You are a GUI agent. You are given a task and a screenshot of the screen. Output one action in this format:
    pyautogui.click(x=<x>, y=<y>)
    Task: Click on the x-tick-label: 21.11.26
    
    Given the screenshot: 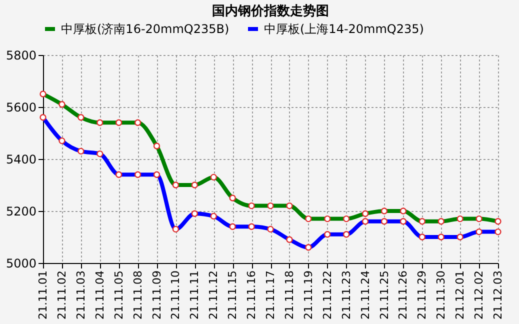 What is the action you would take?
    pyautogui.click(x=403, y=295)
    